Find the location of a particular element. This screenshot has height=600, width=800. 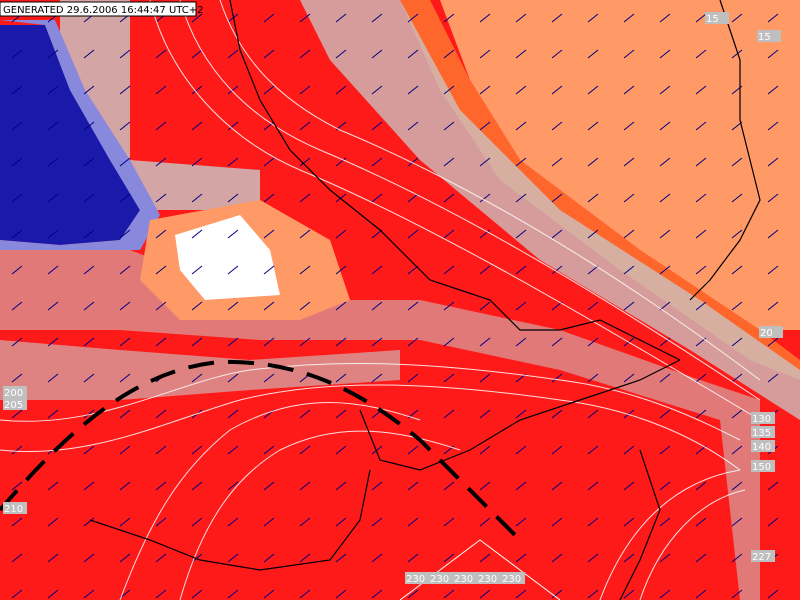

contour-label: 130 is located at coordinates (761, 419).